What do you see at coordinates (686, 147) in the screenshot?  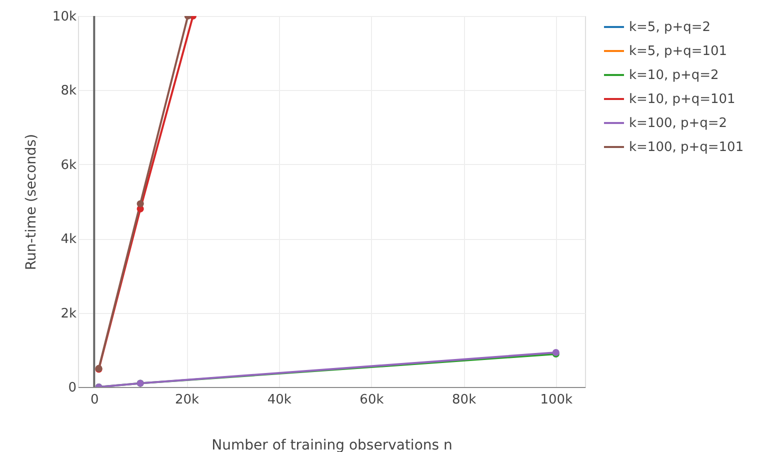 I see `legend-label: k=100, p+q=101` at bounding box center [686, 147].